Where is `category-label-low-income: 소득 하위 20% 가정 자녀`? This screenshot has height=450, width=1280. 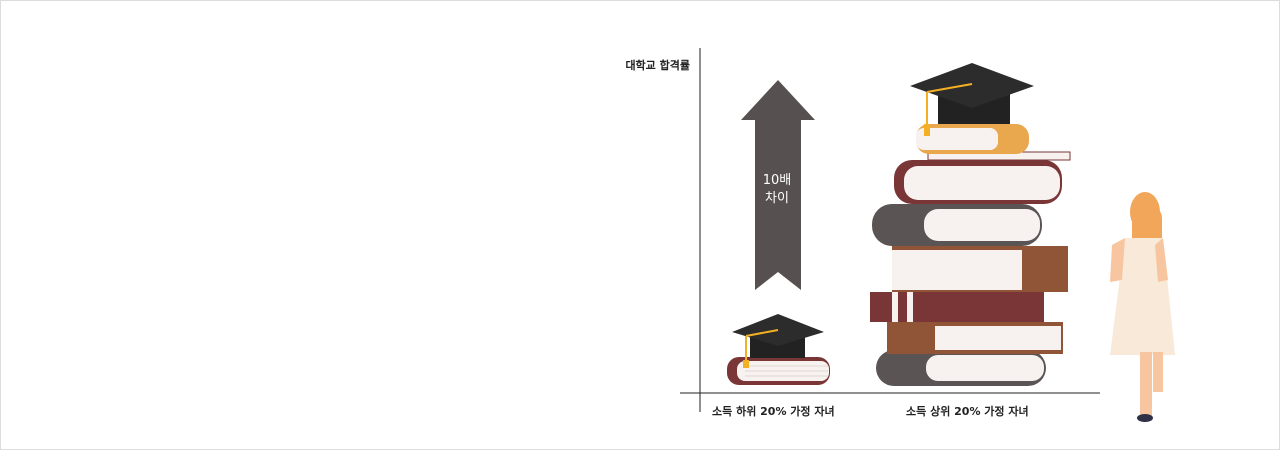
category-label-low-income: 소득 하위 20% 가정 자녀 is located at coordinates (773, 411).